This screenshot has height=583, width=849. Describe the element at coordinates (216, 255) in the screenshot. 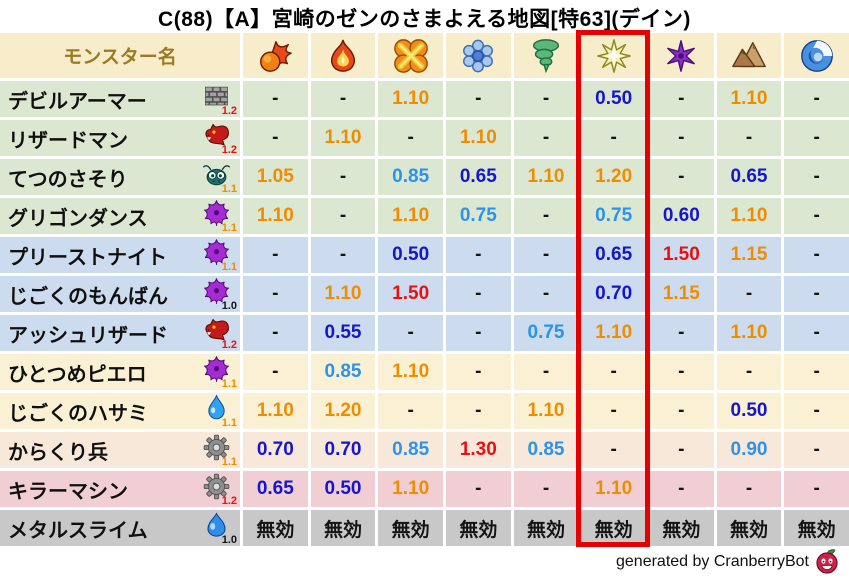

I see `demon-icon: 1.1` at that location.